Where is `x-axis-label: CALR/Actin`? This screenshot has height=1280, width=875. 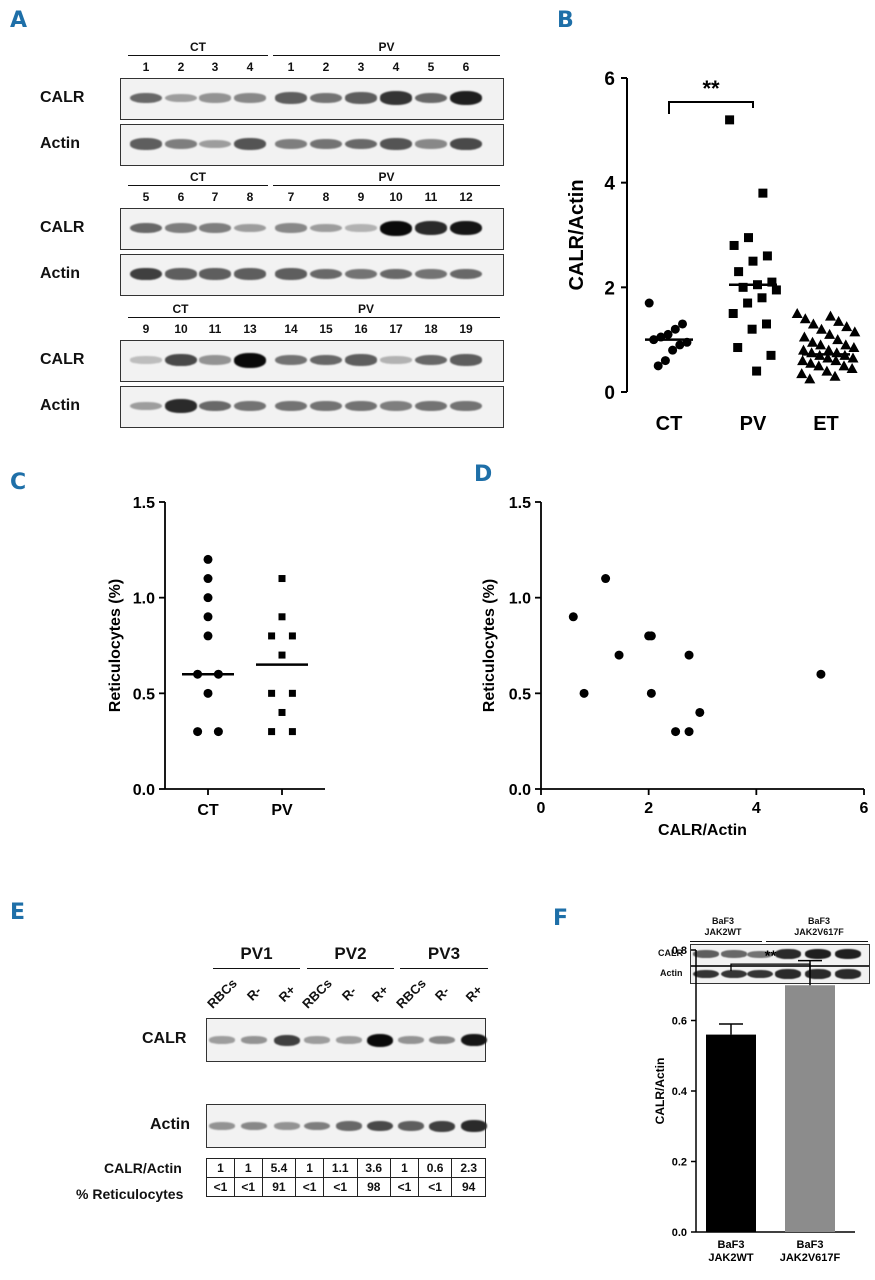
x-axis-label: CALR/Actin is located at coordinates (702, 830).